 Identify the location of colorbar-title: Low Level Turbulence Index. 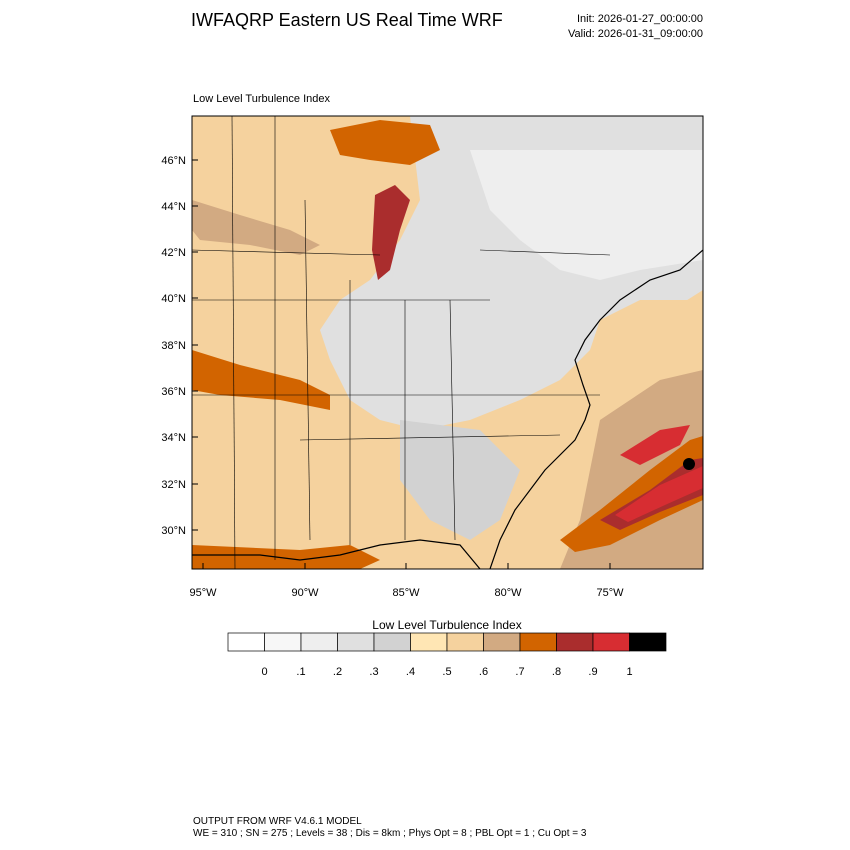
(446, 625).